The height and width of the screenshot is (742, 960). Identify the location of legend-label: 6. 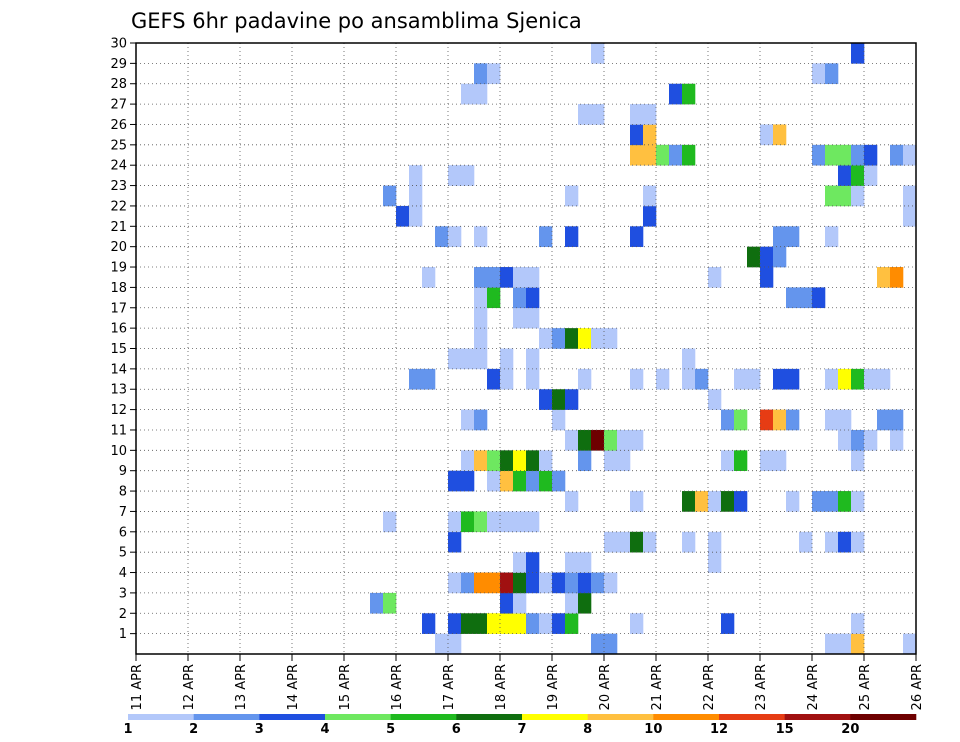
(456, 729).